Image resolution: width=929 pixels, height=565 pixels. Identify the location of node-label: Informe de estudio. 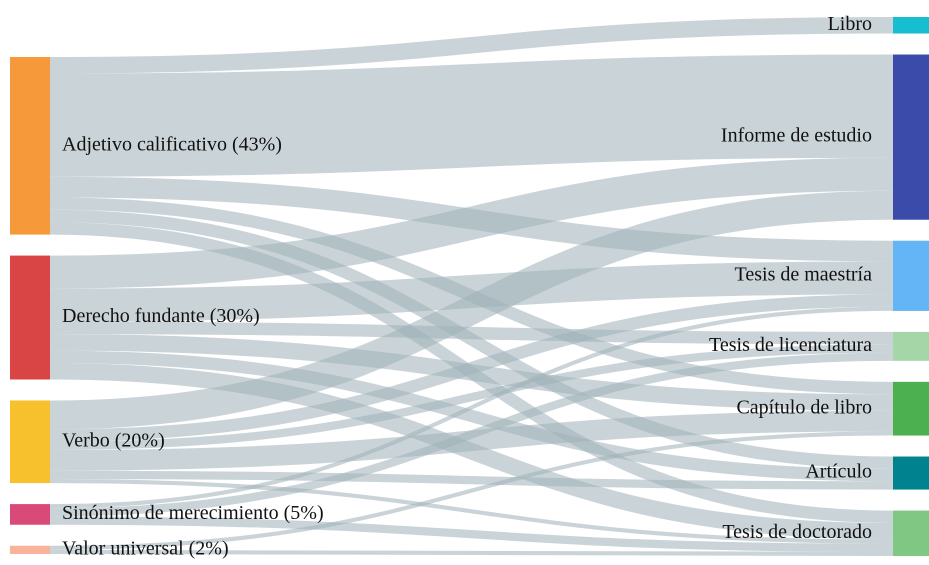
(796, 136).